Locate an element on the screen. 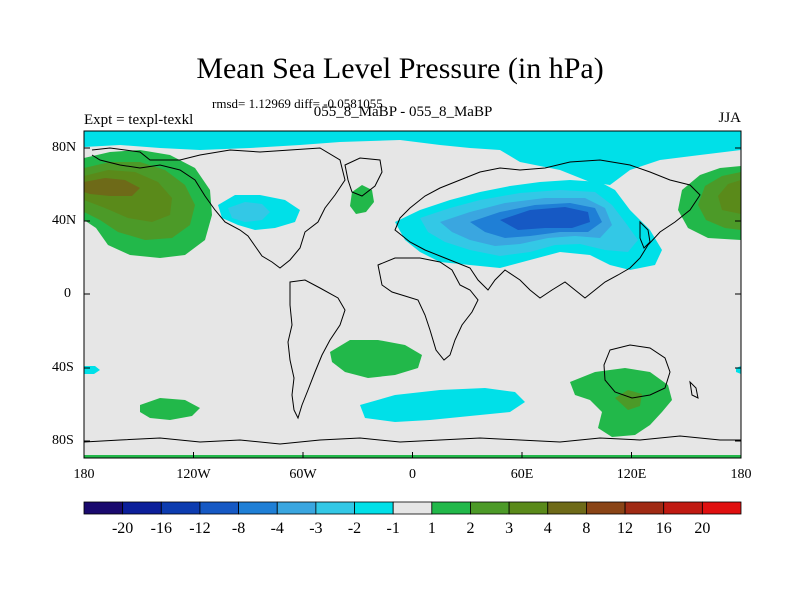 This screenshot has height=600, width=800. coastline-north-america is located at coordinates (218, 208).